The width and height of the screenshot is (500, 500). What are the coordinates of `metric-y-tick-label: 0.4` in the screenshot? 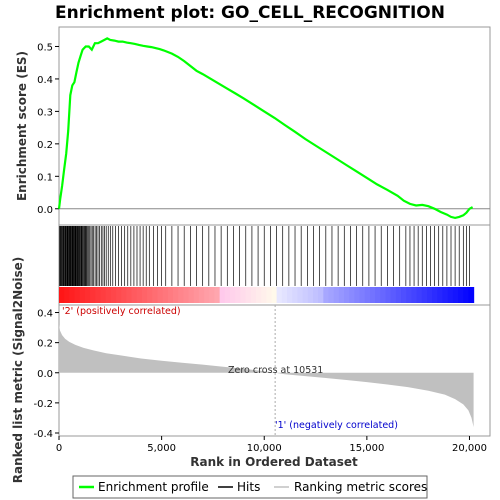 It's located at (45, 314).